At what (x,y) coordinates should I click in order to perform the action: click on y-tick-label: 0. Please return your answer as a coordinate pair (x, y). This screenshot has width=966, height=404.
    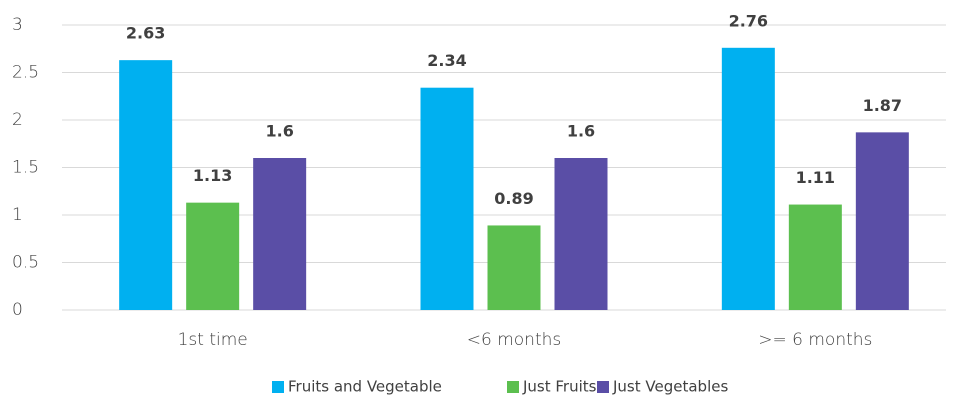
    Looking at the image, I should click on (17, 310).